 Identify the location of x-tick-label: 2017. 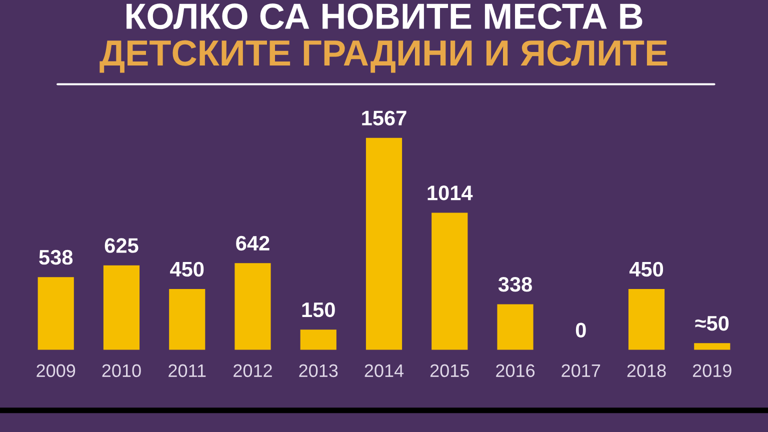
(581, 371).